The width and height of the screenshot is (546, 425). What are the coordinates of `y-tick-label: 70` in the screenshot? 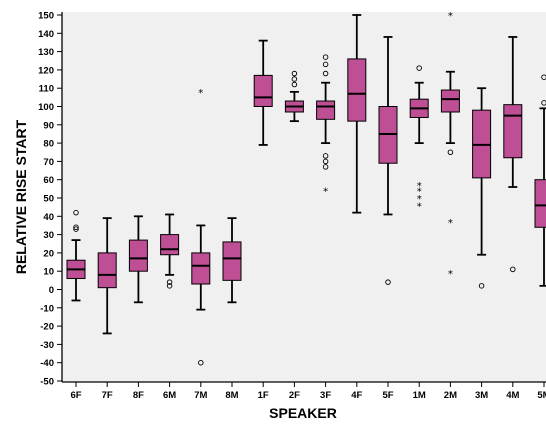 It's located at (48, 162).